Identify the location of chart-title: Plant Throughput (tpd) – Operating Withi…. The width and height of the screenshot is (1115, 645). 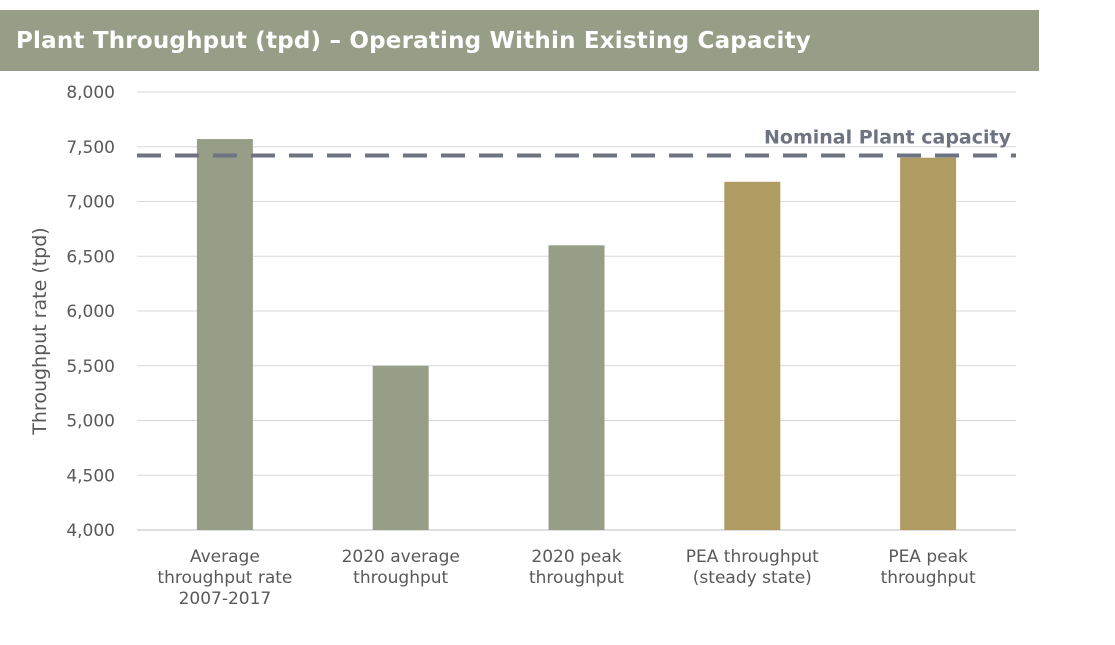
(413, 40).